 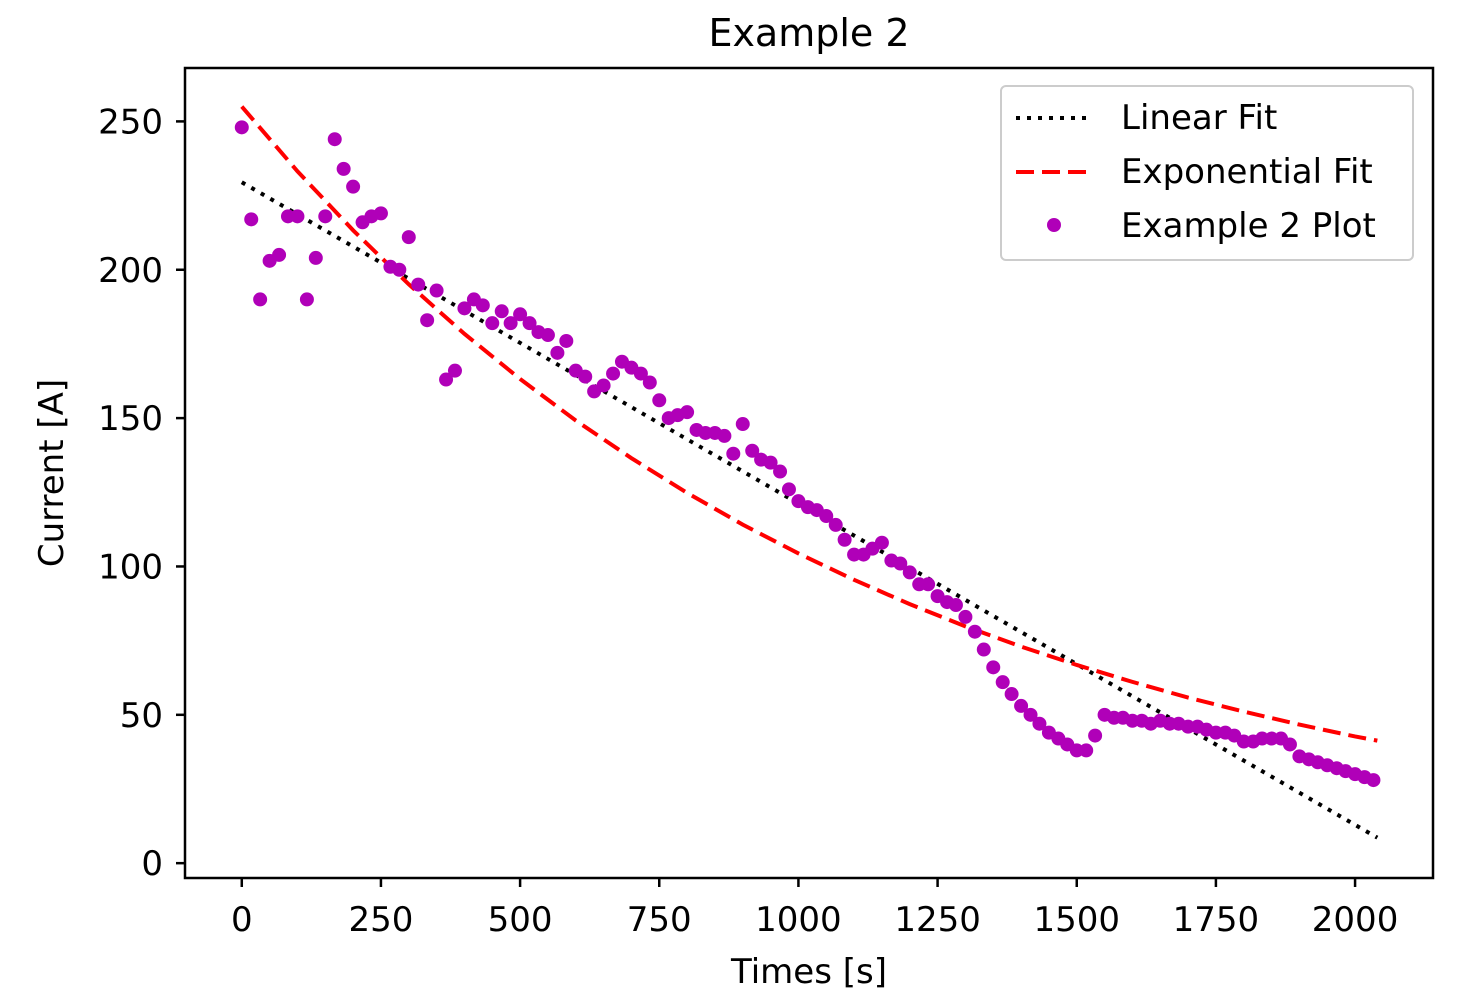 What do you see at coordinates (52, 473) in the screenshot?
I see `y-axis-label: Current [A]` at bounding box center [52, 473].